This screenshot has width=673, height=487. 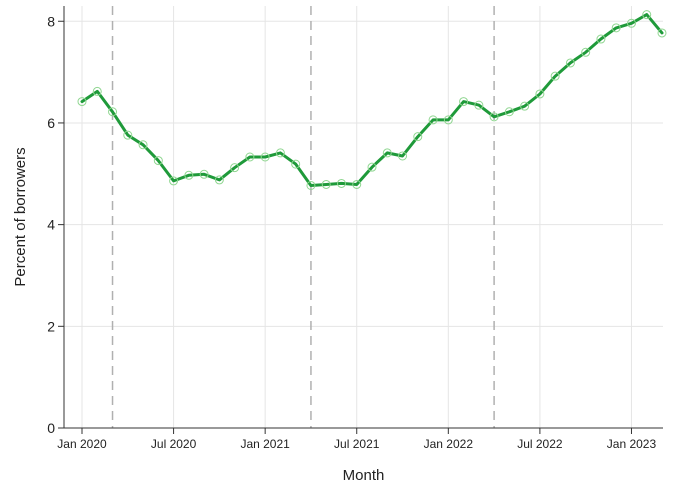 What do you see at coordinates (51, 428) in the screenshot?
I see `y-tick-label: 0` at bounding box center [51, 428].